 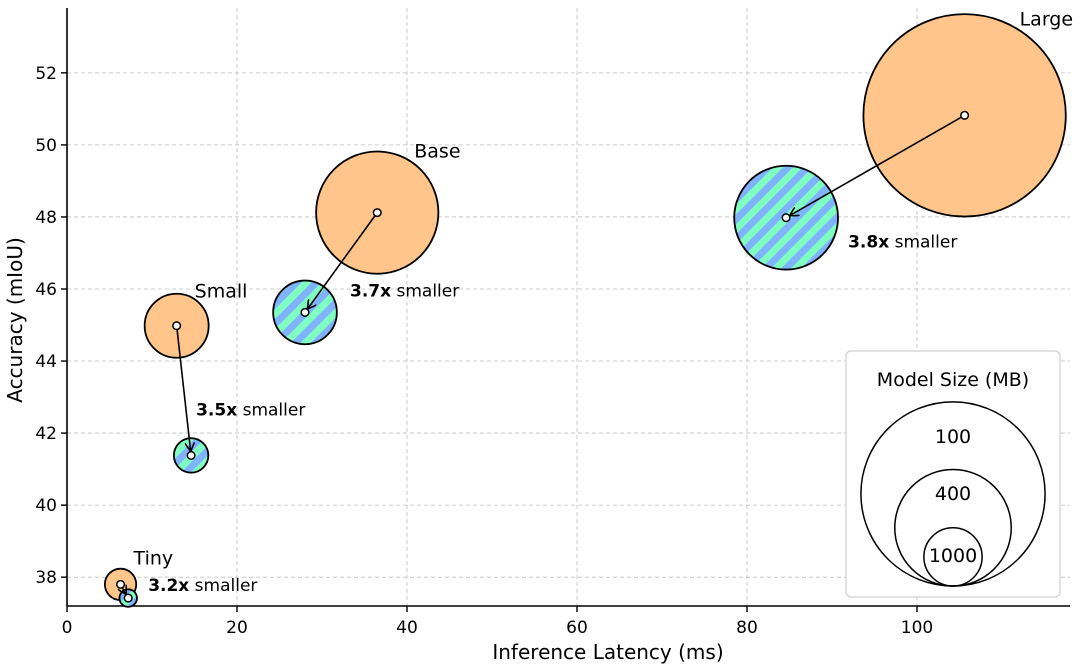 I want to click on model-label-large: Large, so click(x=1046, y=19).